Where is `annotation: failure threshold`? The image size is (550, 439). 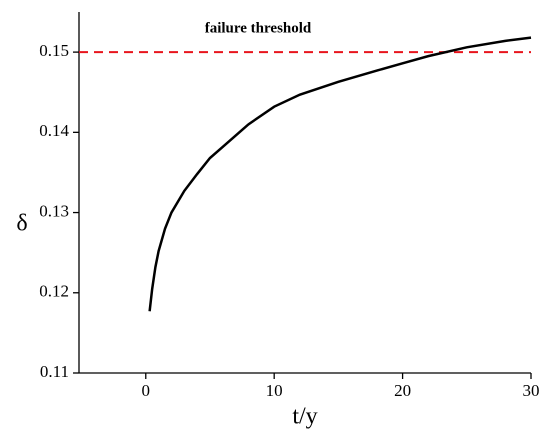 annotation: failure threshold is located at coordinates (258, 28).